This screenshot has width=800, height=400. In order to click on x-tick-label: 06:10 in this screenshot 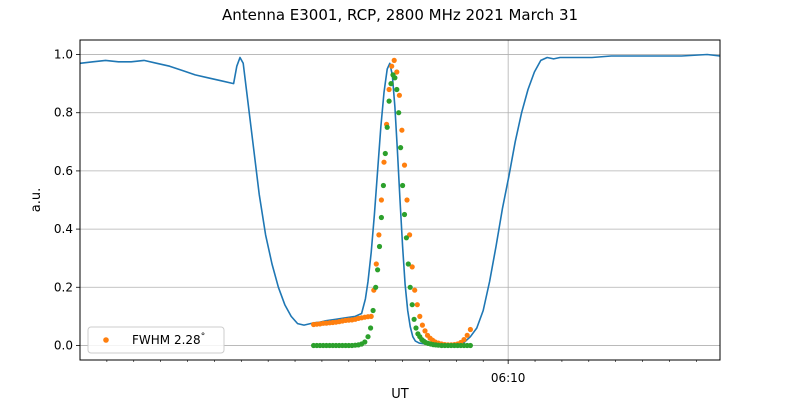, I will do `click(508, 378)`.